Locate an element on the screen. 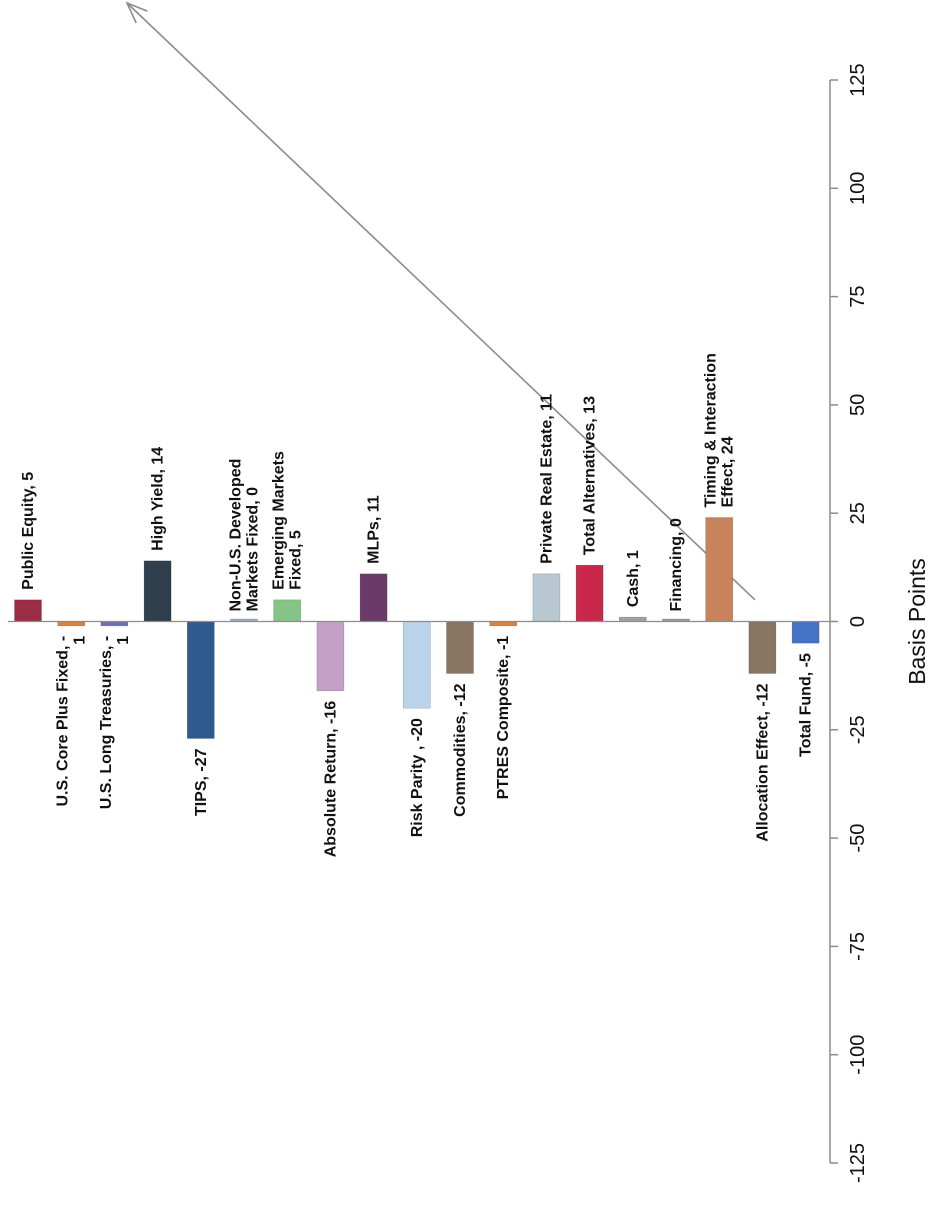 The width and height of the screenshot is (931, 1214). tick-label: -75 is located at coordinates (858, 946).